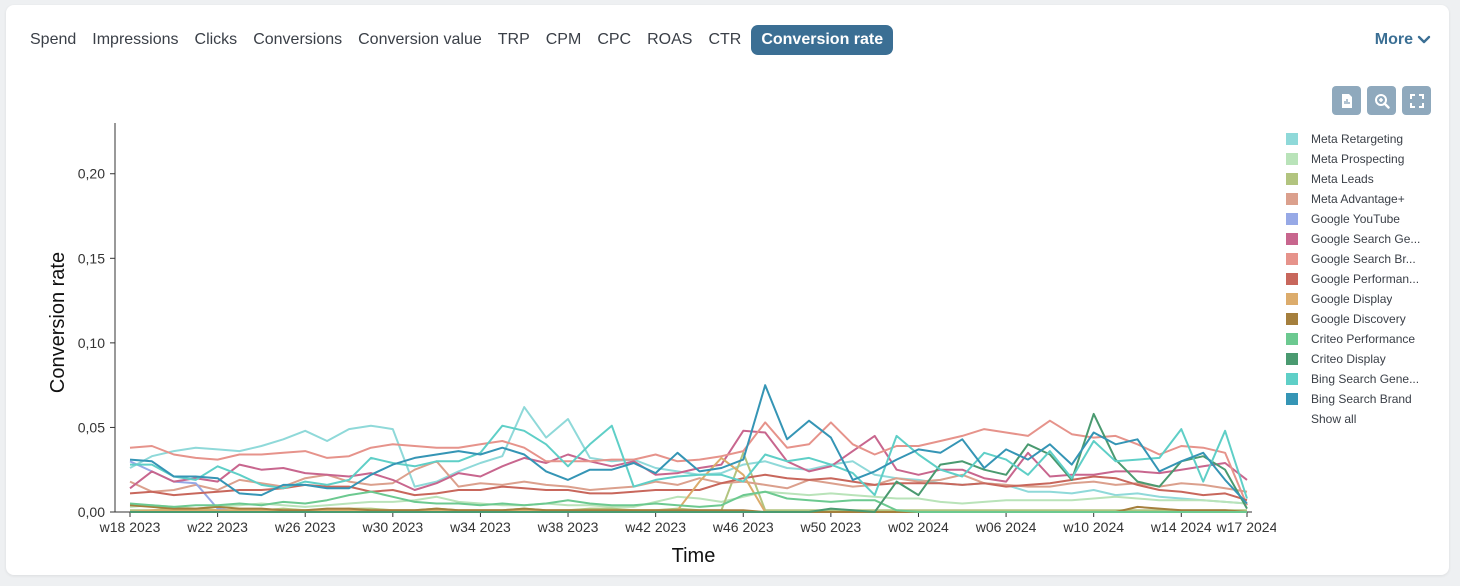 The width and height of the screenshot is (1460, 586). Describe the element at coordinates (1361, 399) in the screenshot. I see `legend-label: Bing Search Brand` at that location.